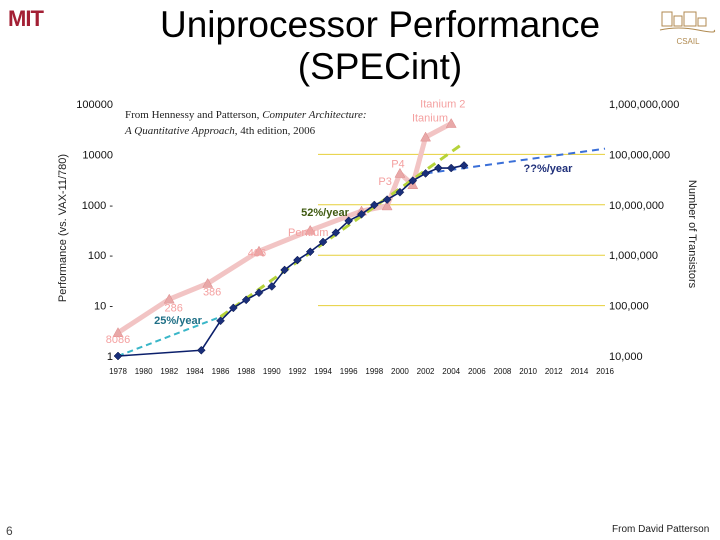 The image size is (720, 540). I want to click on page-number: 6, so click(9, 531).